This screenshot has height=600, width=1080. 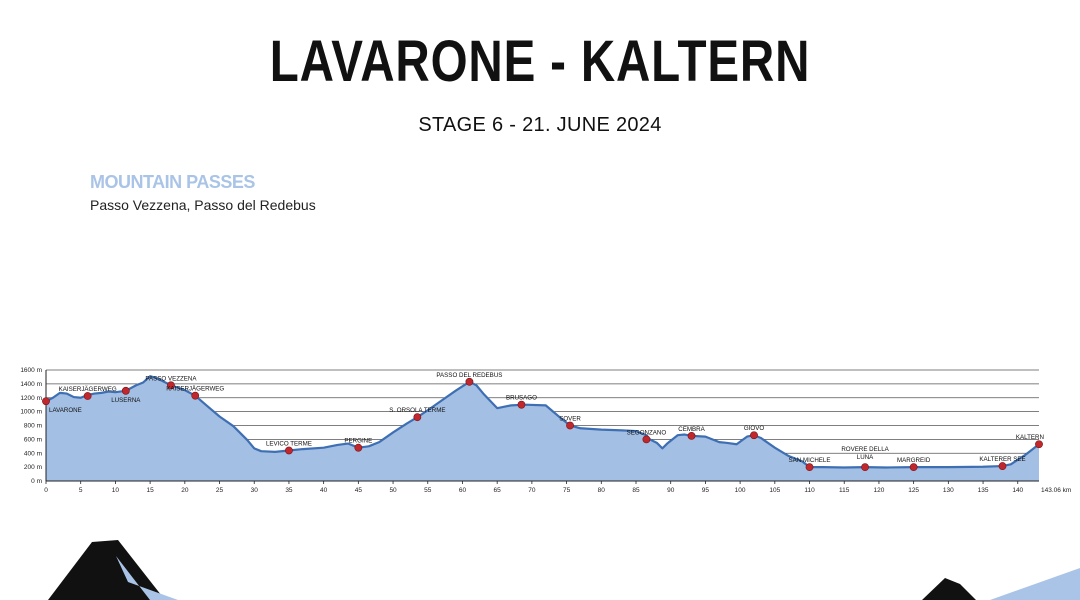 I want to click on decorative-mountain-graphic, so click(x=564, y=570).